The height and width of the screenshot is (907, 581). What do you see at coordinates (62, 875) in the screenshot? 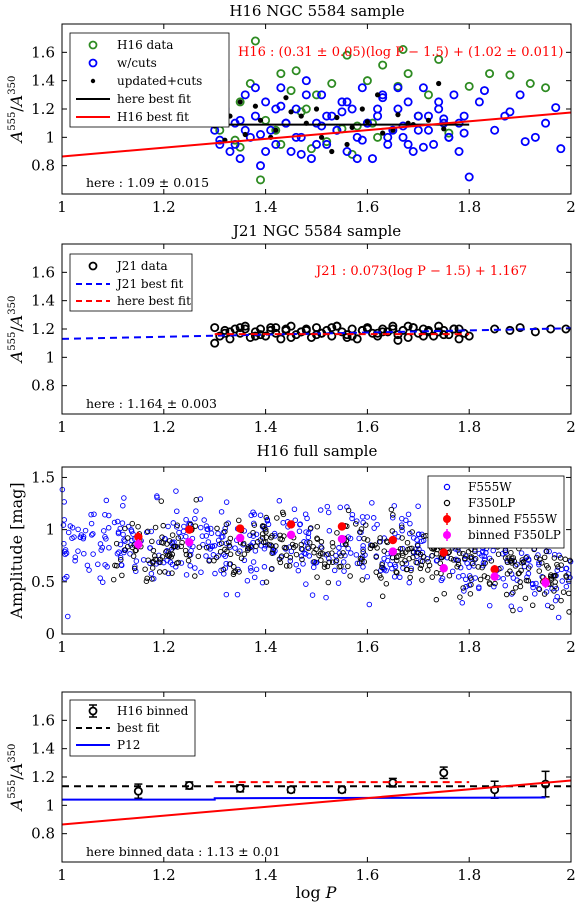
I see `x-tick-label: 1` at bounding box center [62, 875].